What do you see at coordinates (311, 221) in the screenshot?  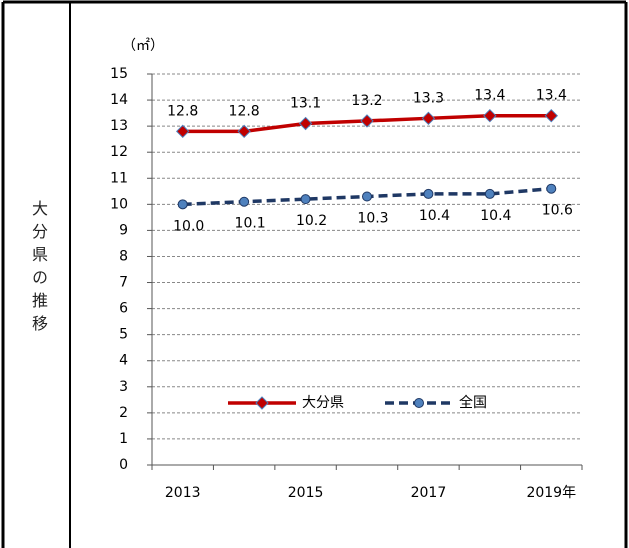 I see `data-label: 10.2` at bounding box center [311, 221].